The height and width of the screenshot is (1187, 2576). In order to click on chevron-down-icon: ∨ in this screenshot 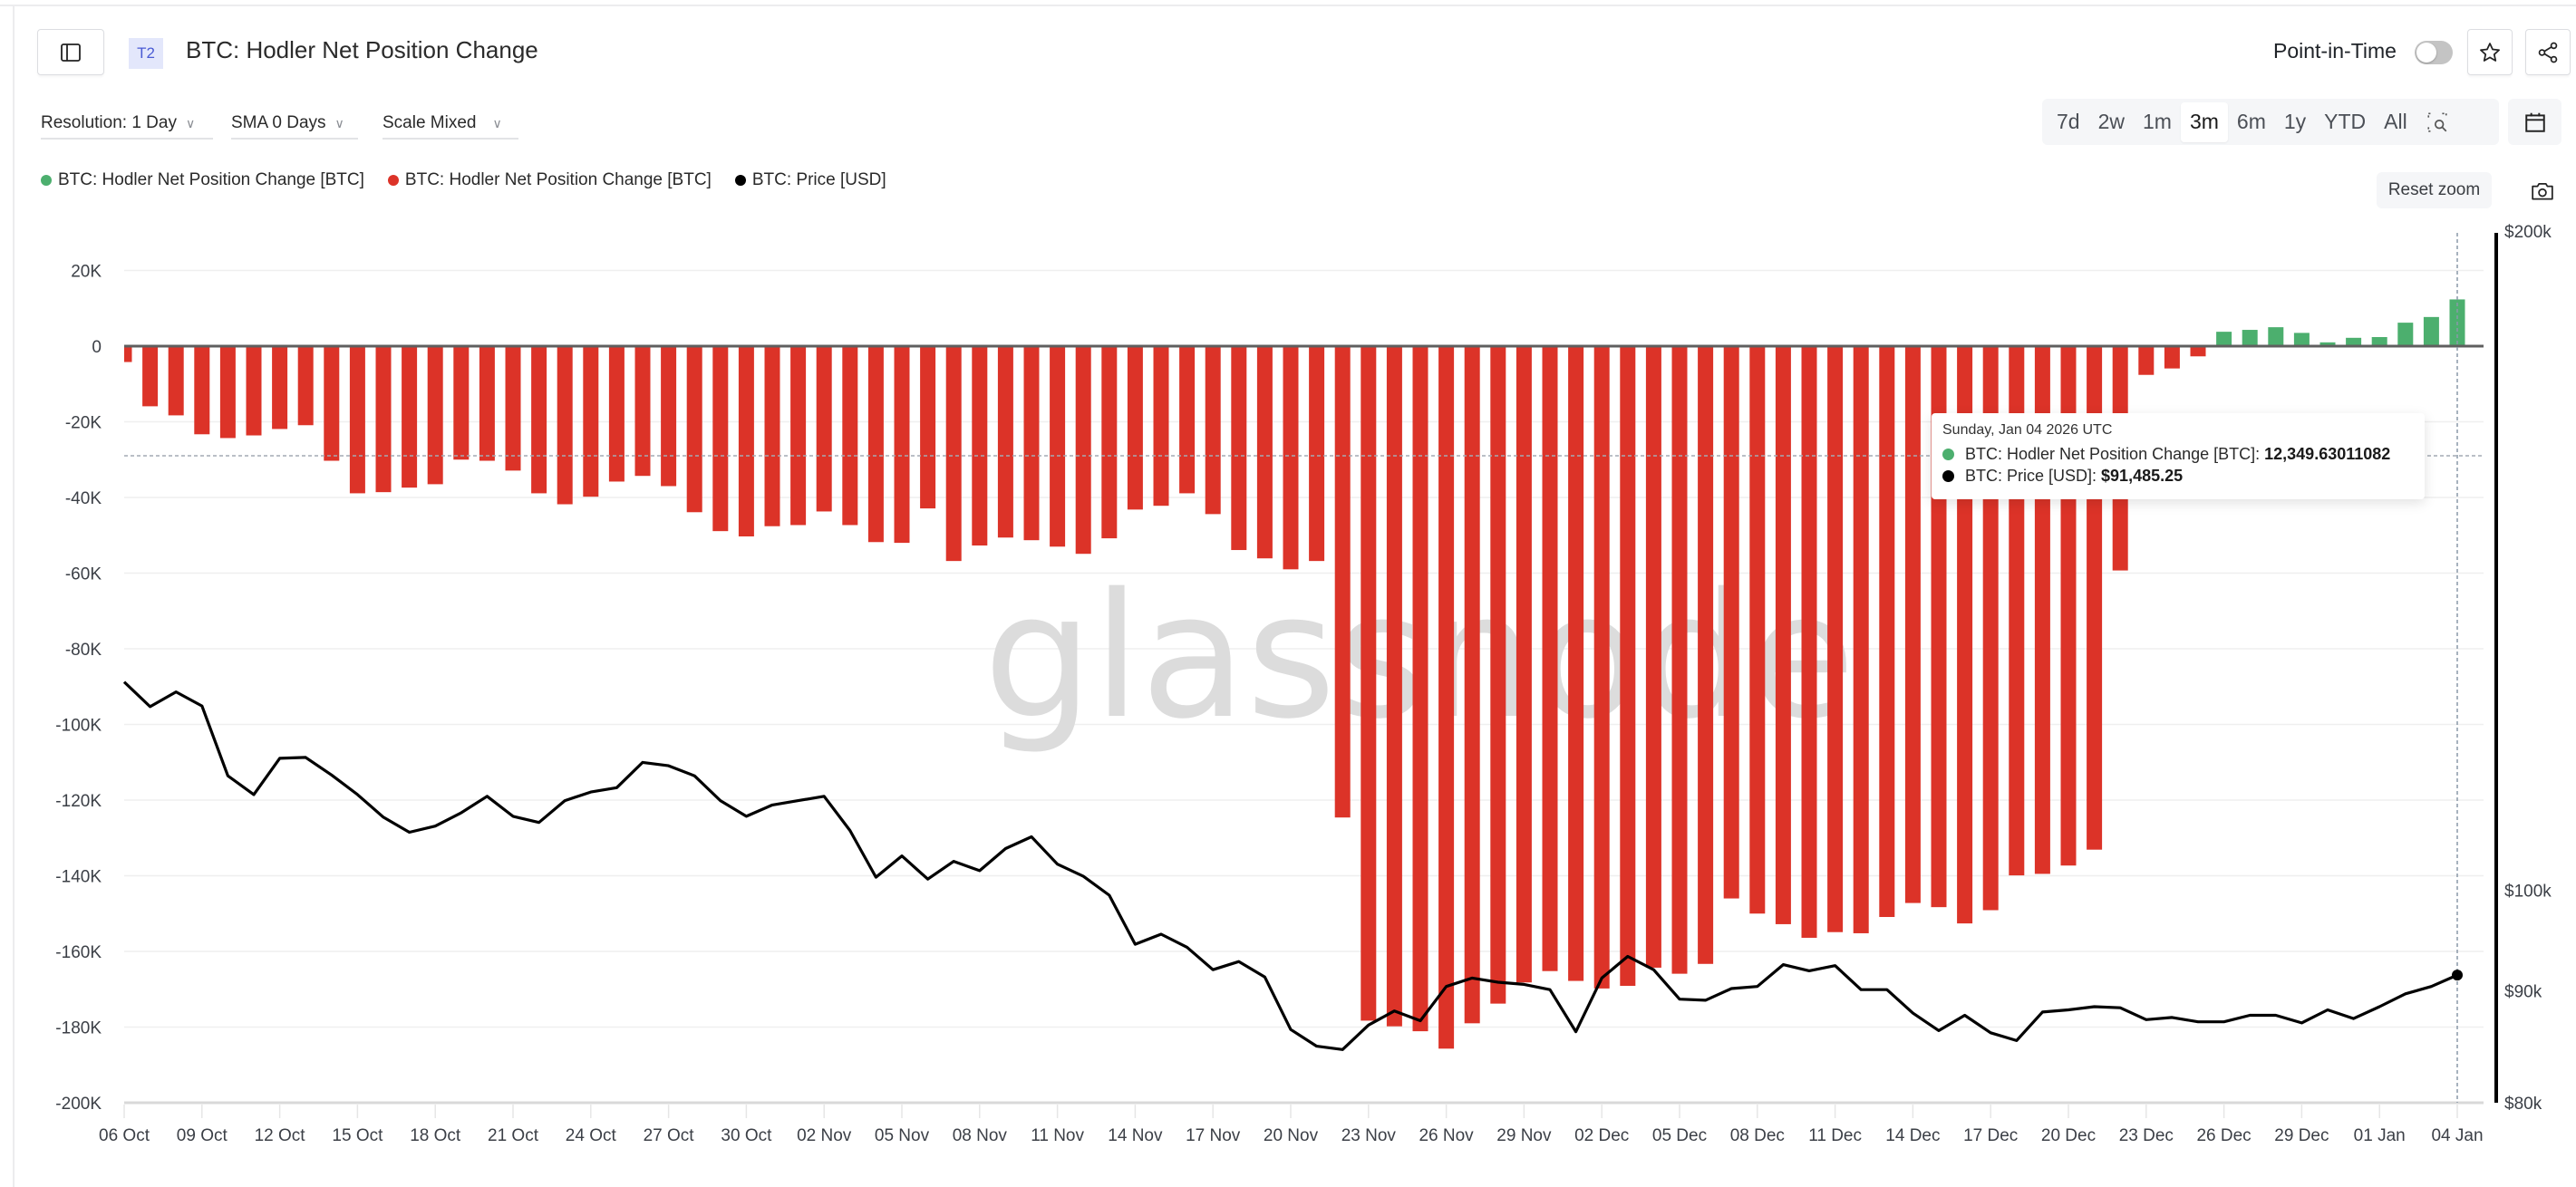, I will do `click(497, 122)`.